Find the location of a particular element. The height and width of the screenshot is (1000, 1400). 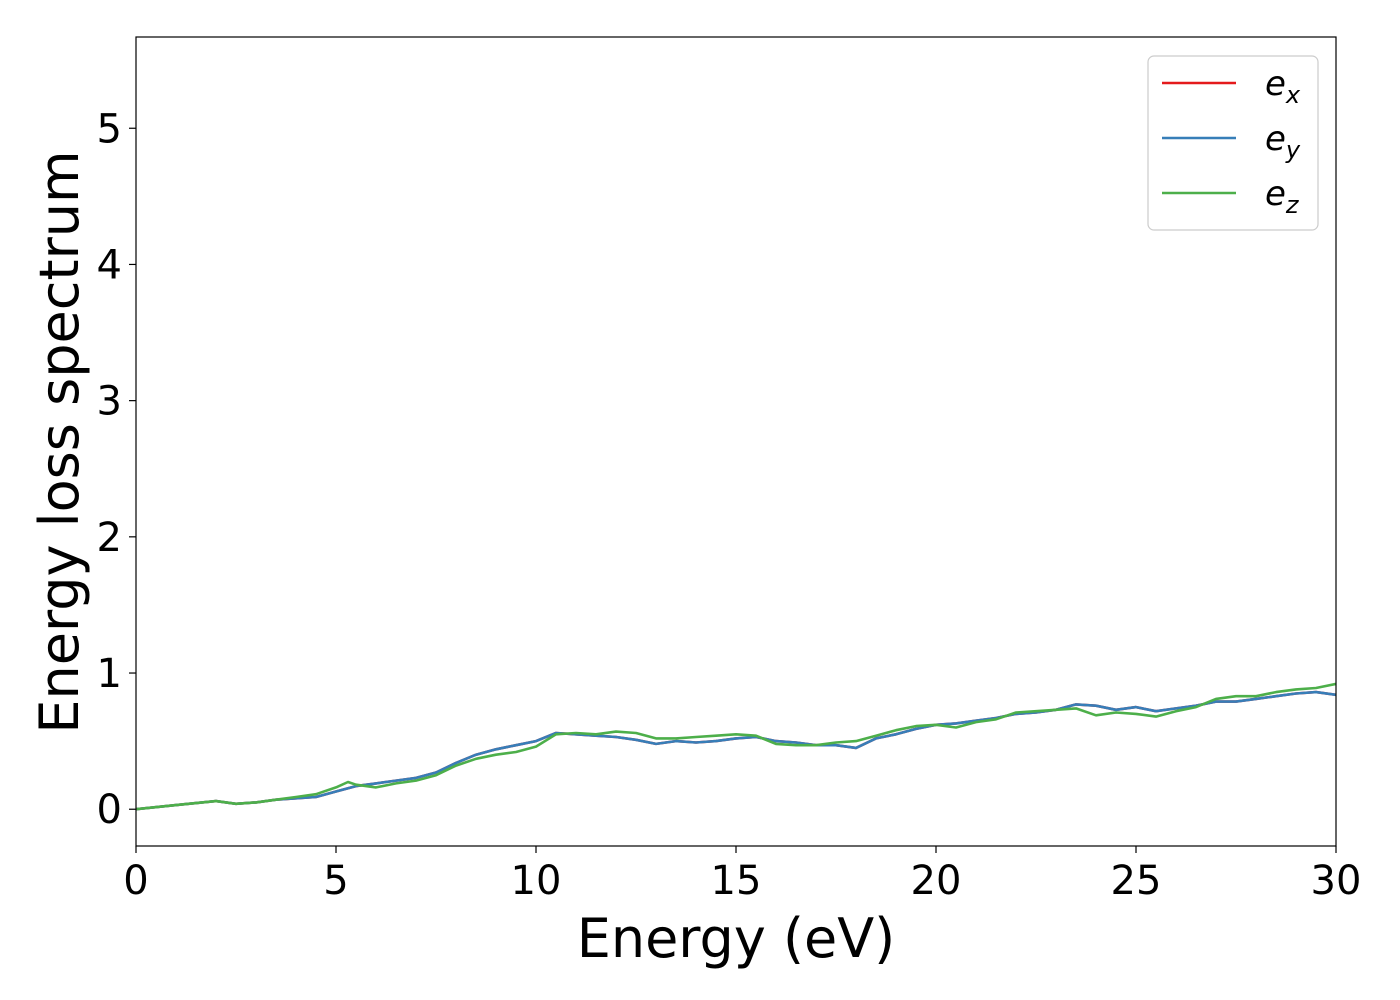

series-line-ez is located at coordinates (736, 746).